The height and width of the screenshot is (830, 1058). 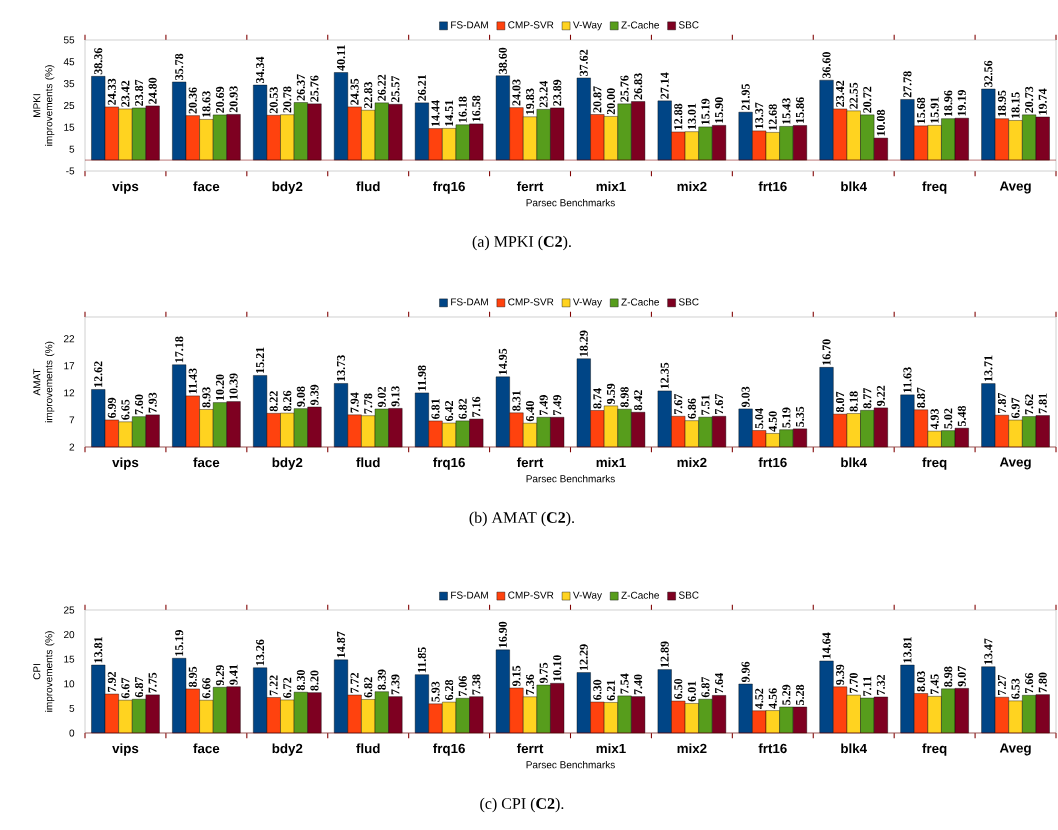 What do you see at coordinates (800, 416) in the screenshot?
I see `data-label: 5.35` at bounding box center [800, 416].